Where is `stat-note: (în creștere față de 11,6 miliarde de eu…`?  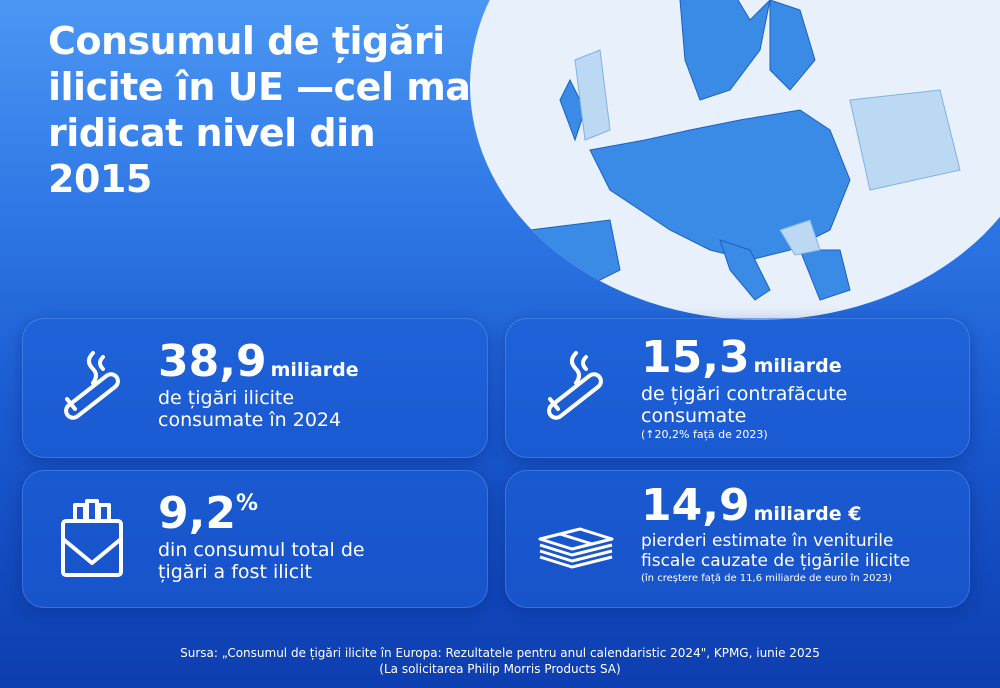 stat-note: (în creștere față de 11,6 miliarde de eu… is located at coordinates (767, 578).